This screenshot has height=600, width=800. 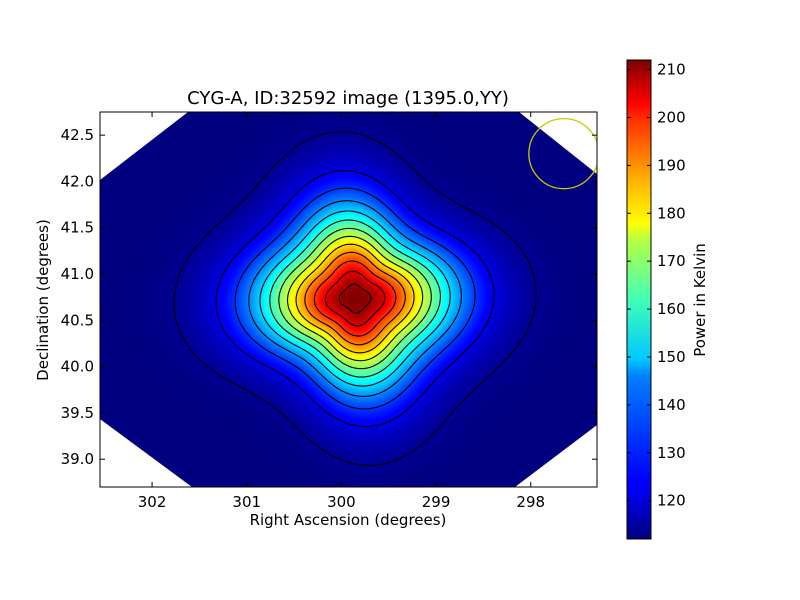 I want to click on contour-line, so click(x=355, y=298).